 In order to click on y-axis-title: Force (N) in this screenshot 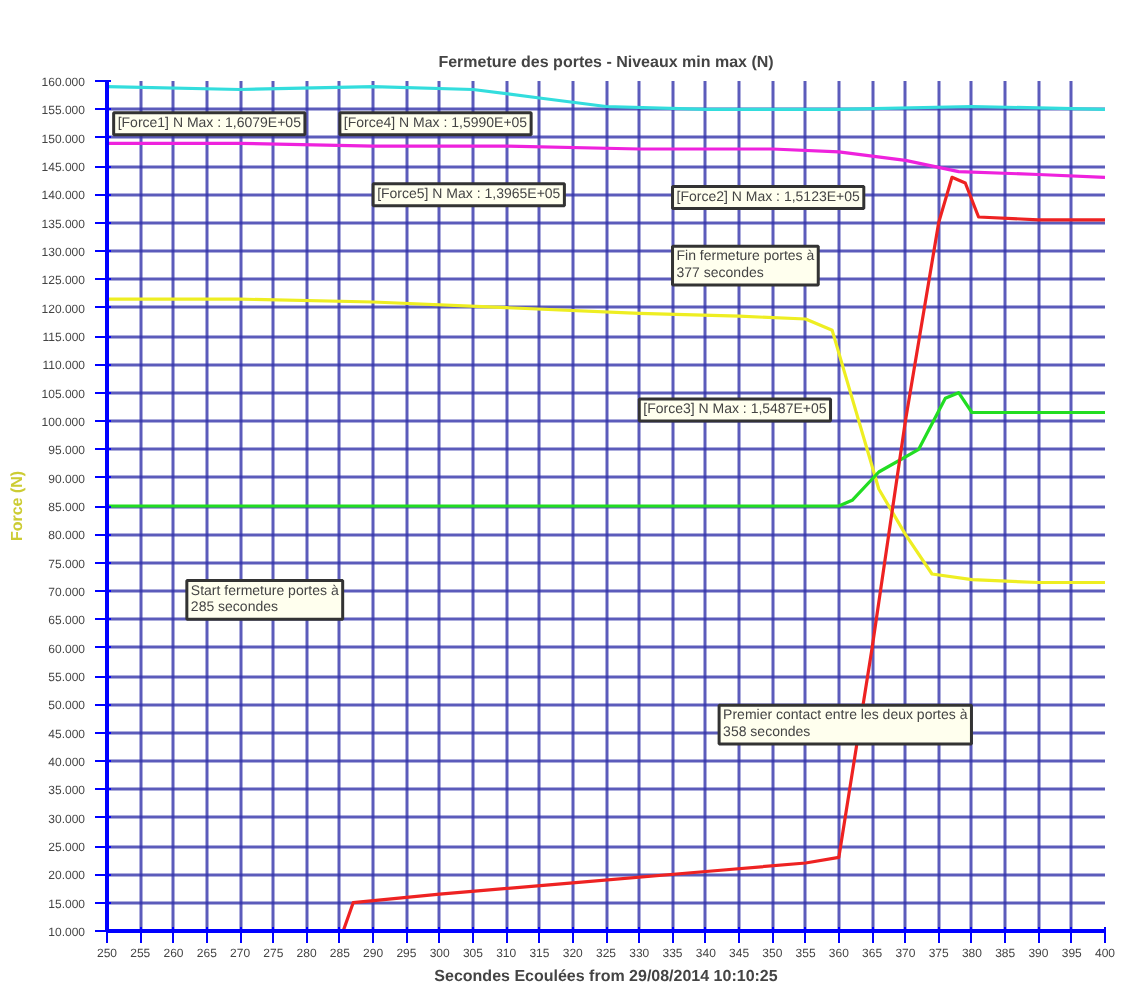, I will do `click(16, 506)`.